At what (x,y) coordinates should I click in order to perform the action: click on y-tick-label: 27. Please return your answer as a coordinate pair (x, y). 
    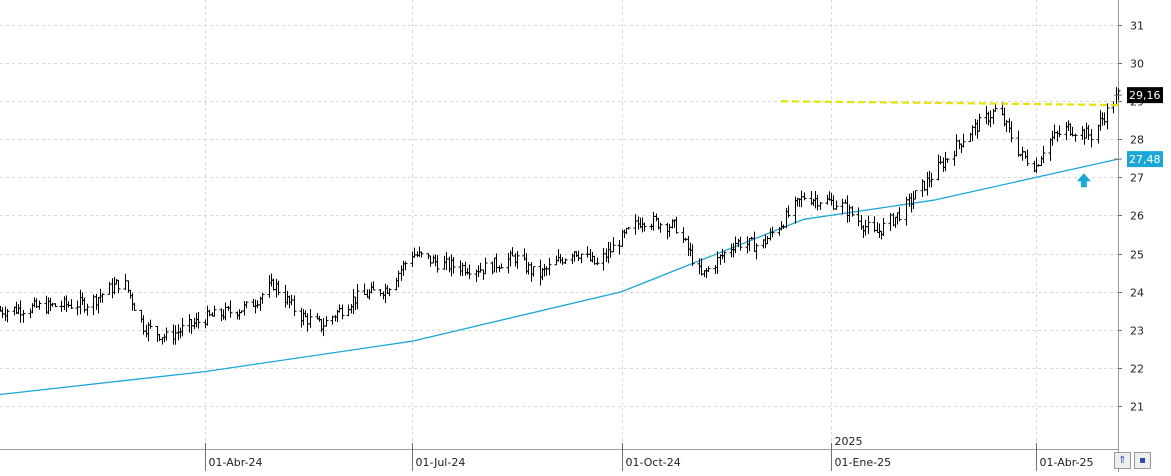
    Looking at the image, I should click on (1137, 178).